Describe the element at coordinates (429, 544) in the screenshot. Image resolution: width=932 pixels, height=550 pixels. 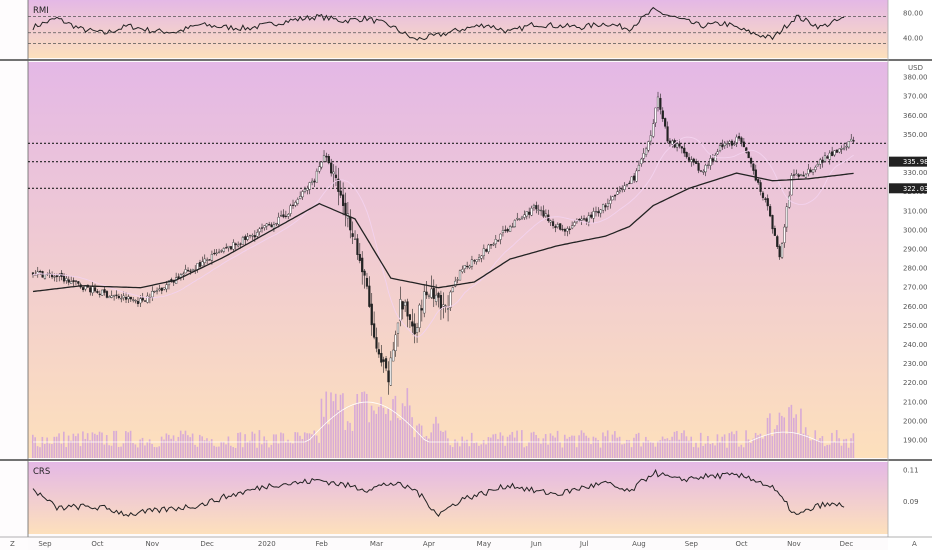
I see `time-tick-label: Apr` at that location.